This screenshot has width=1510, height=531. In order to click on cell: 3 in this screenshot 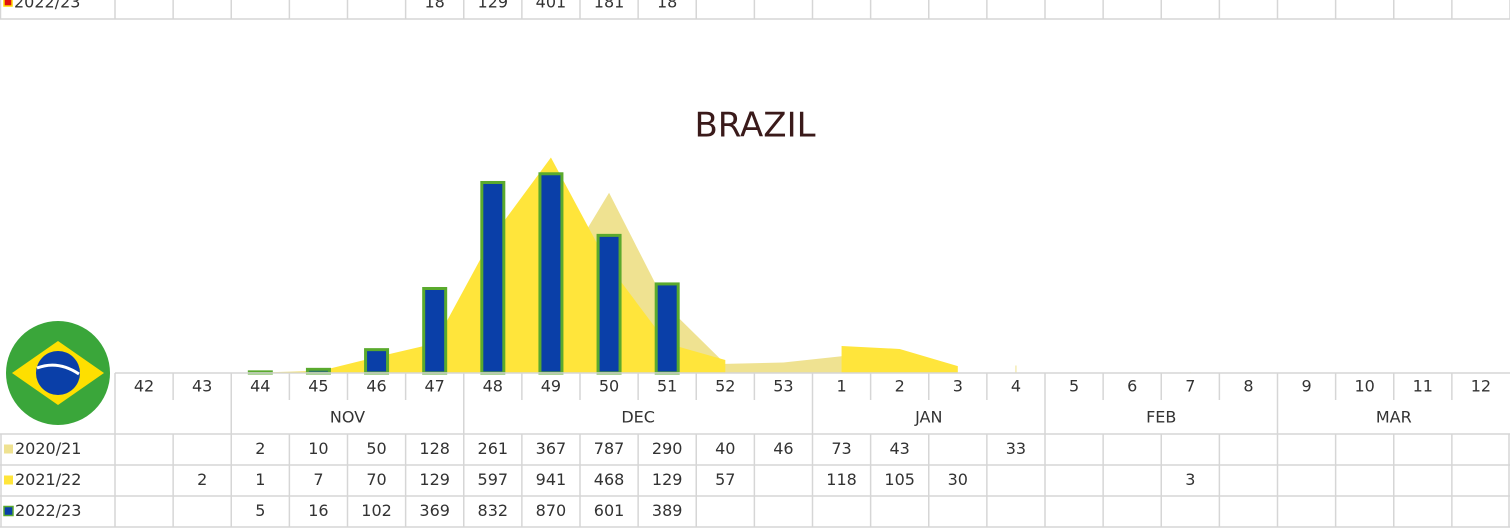, I will do `click(1190, 479)`.